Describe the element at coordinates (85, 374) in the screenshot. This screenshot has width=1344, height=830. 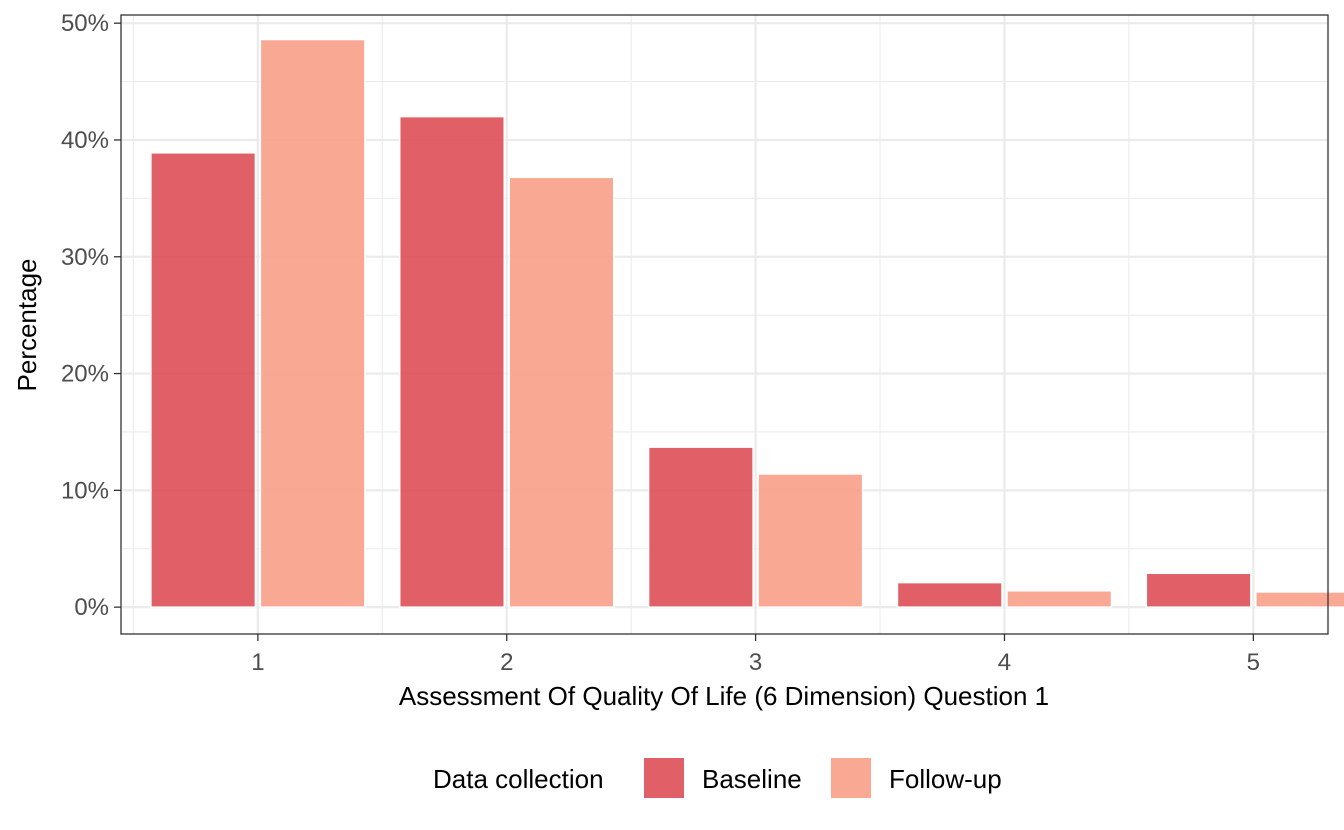
I see `y-tick-label: 20%` at that location.